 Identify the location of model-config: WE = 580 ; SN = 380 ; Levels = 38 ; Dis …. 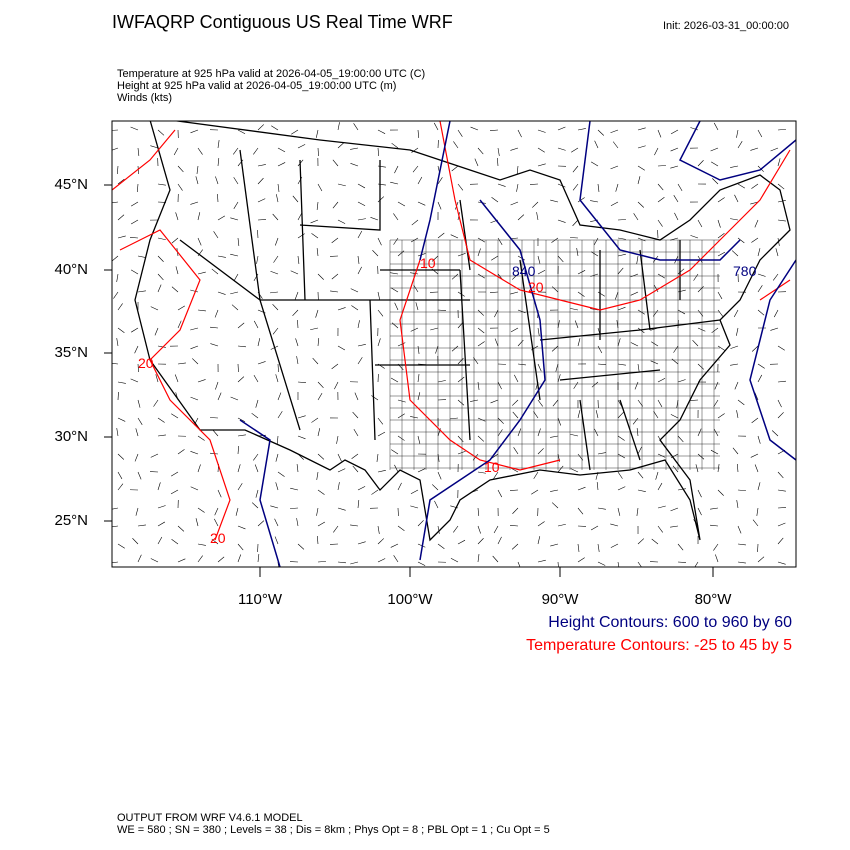
(333, 830).